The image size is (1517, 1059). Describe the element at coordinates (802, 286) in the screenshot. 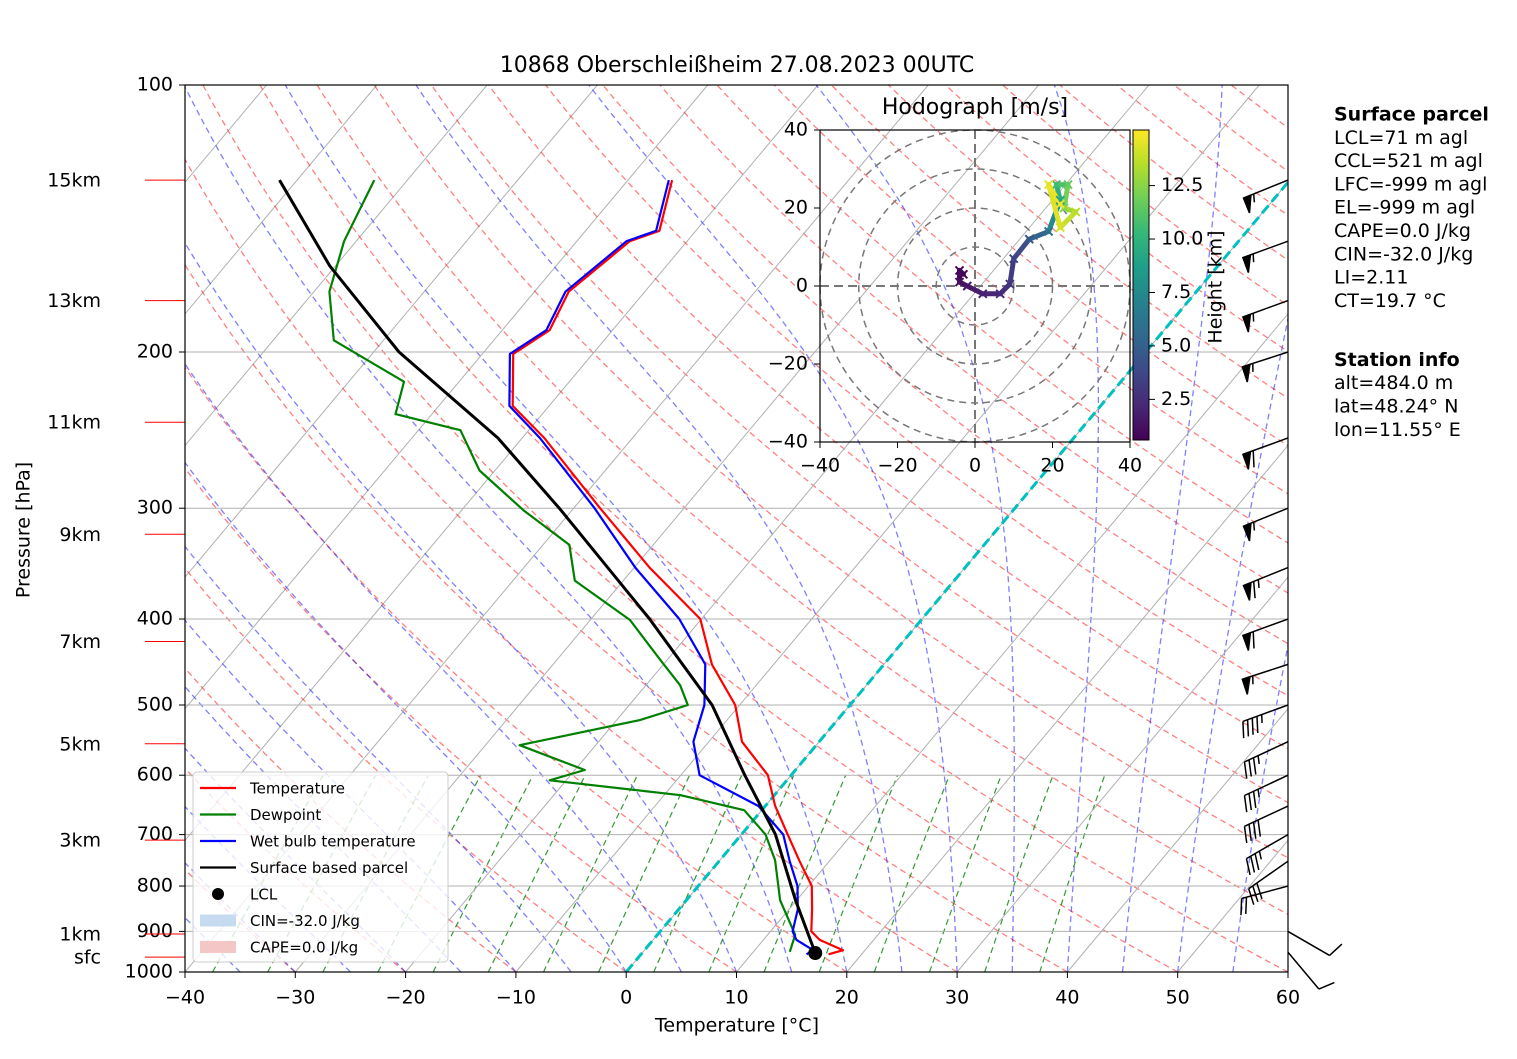

I see `hodograph-y-tick-label: 0` at that location.